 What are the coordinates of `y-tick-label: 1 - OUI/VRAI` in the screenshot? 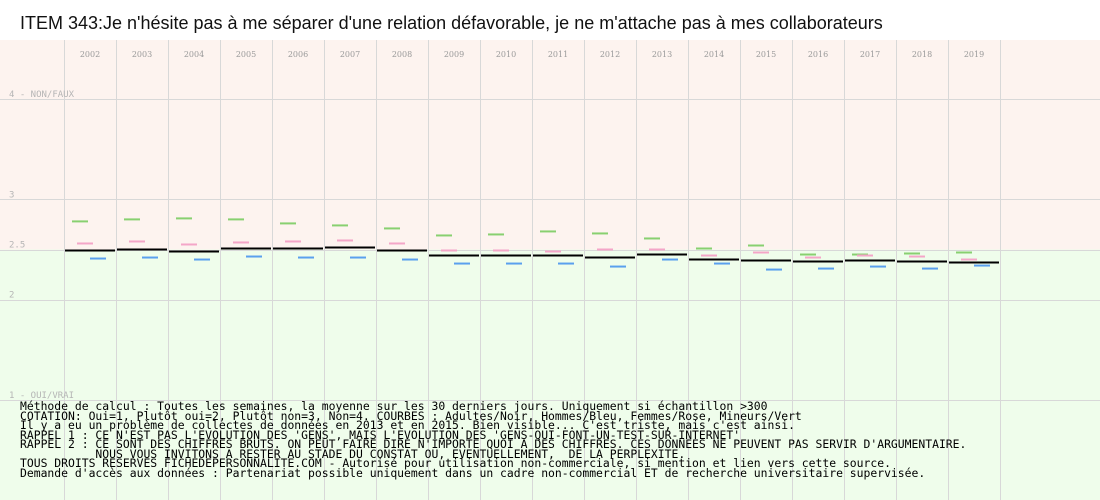 It's located at (41, 396).